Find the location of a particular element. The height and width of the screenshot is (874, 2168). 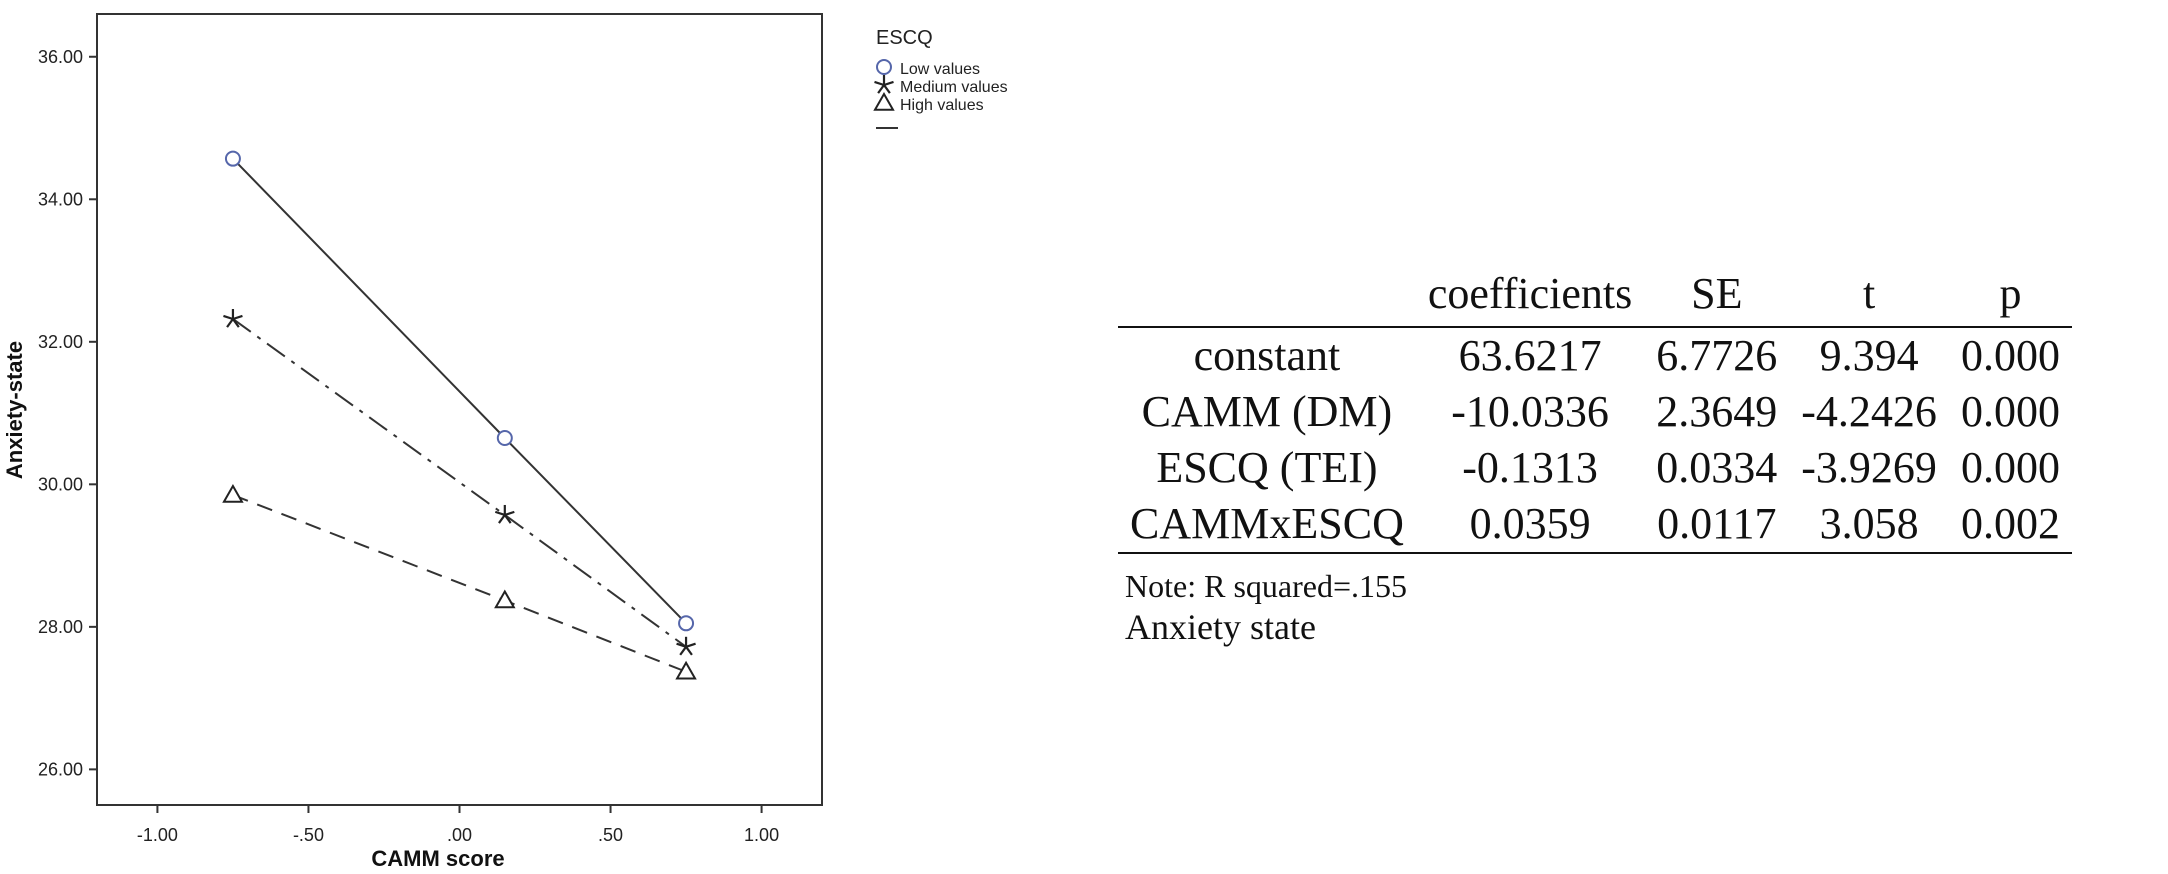

x-tick-label: .50 is located at coordinates (610, 835).